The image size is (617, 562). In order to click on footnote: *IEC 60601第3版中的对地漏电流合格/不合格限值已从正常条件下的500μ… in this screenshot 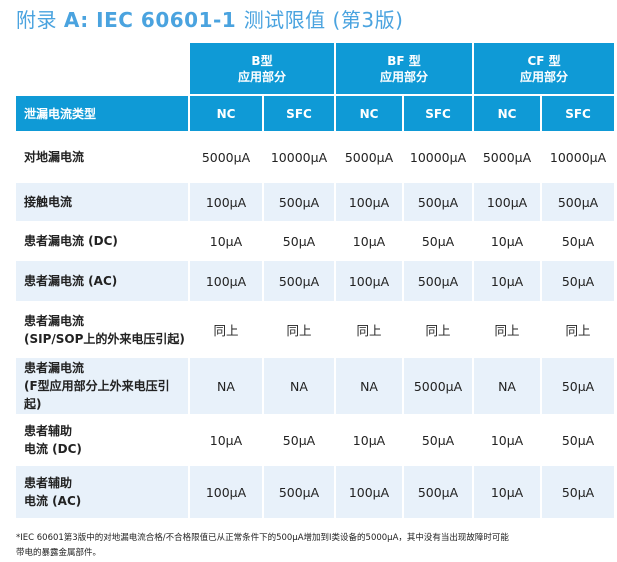, I will do `click(262, 545)`.